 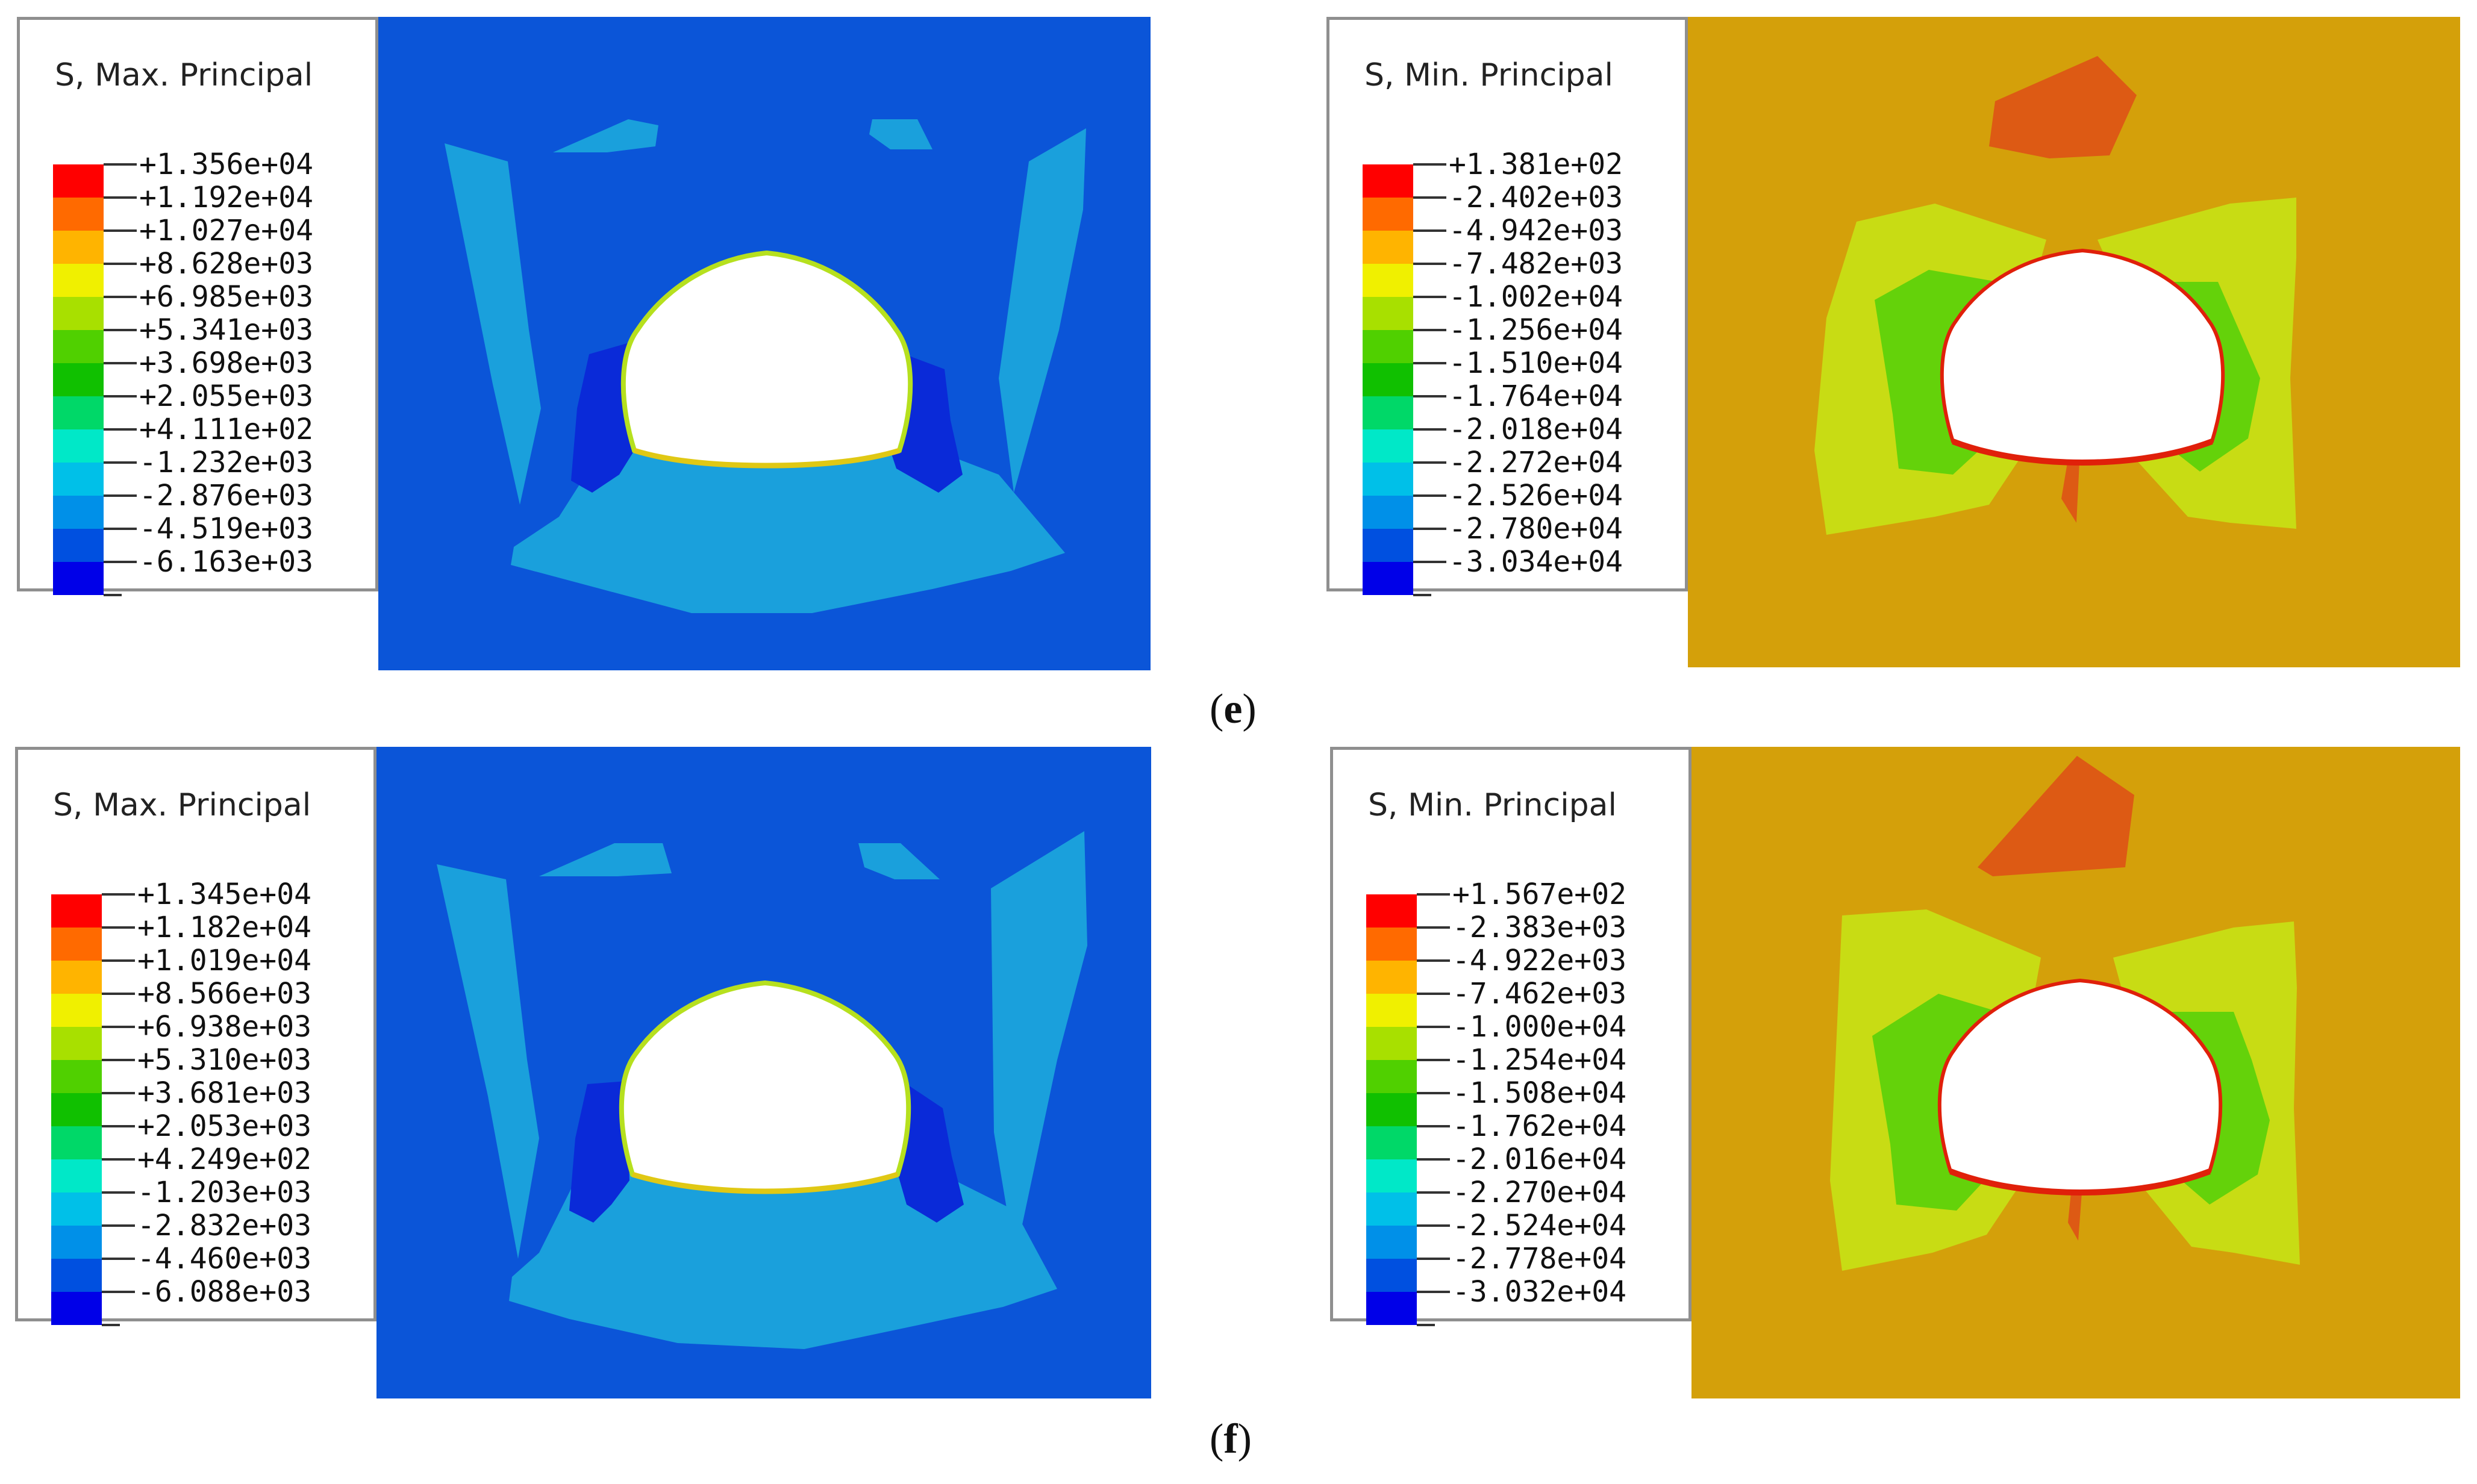 What do you see at coordinates (224, 994) in the screenshot?
I see `legend-value: +8.566e+03` at bounding box center [224, 994].